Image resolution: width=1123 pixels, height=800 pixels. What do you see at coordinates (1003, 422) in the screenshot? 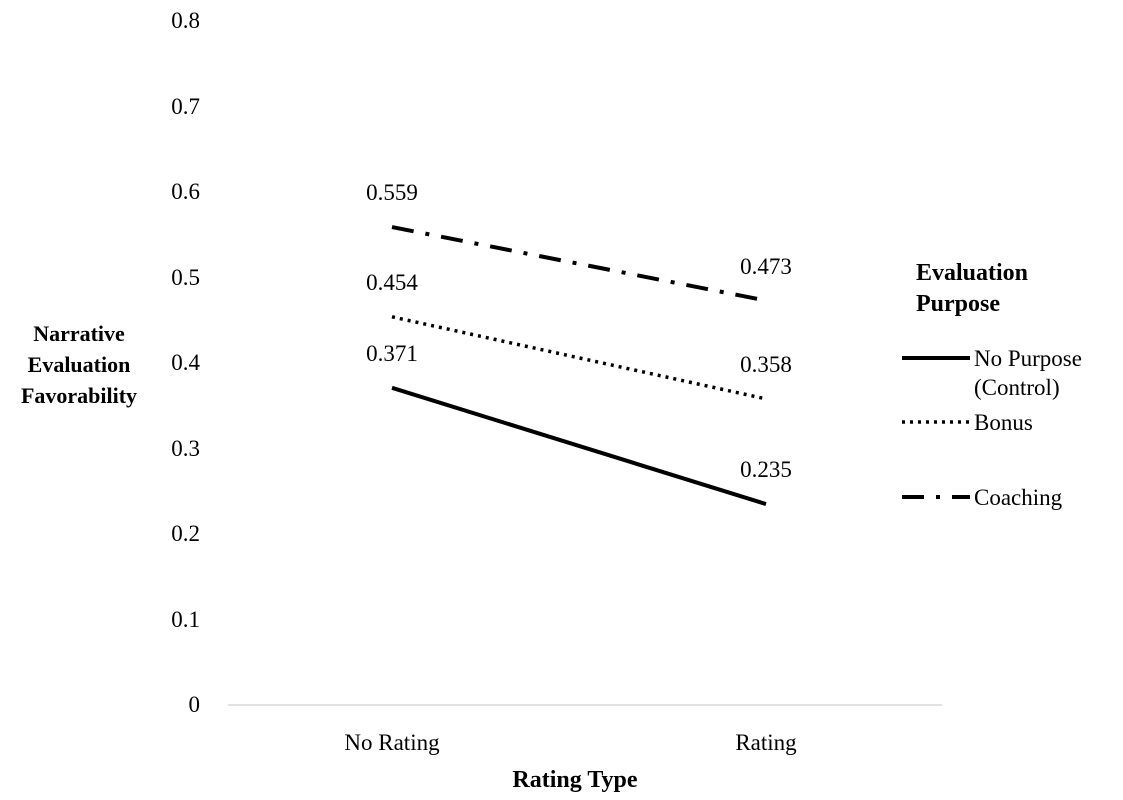
I see `legend-label: Bonus` at bounding box center [1003, 422].